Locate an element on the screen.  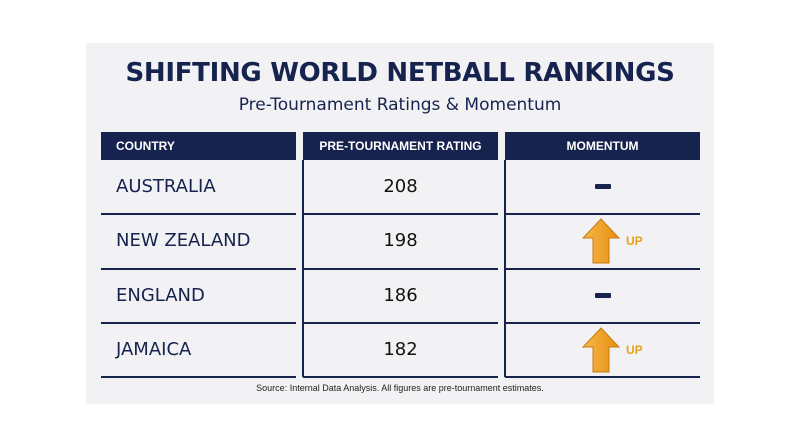
country-cell: AUSTRALIA is located at coordinates (166, 186).